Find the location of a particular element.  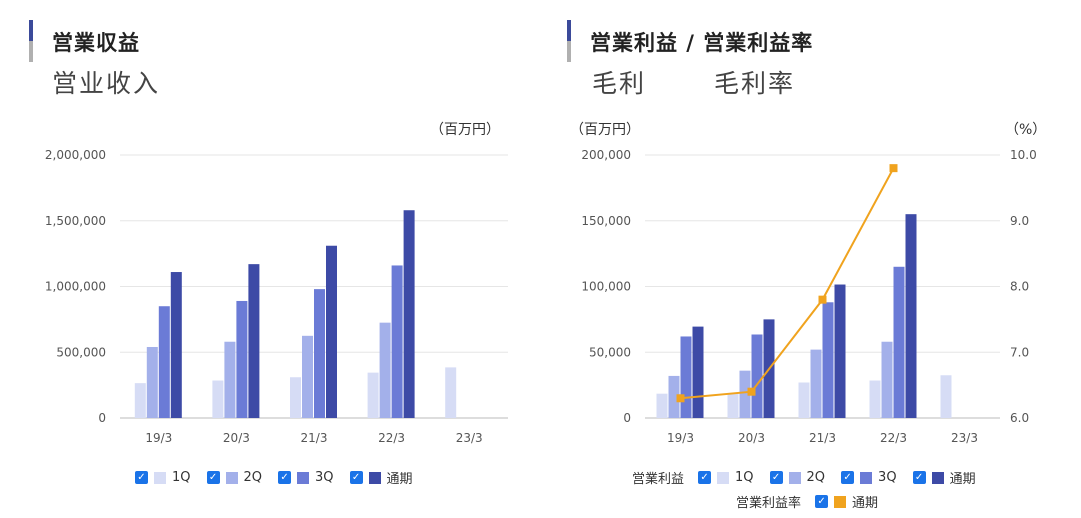

revenue-title: 営業収益 is located at coordinates (96, 43).